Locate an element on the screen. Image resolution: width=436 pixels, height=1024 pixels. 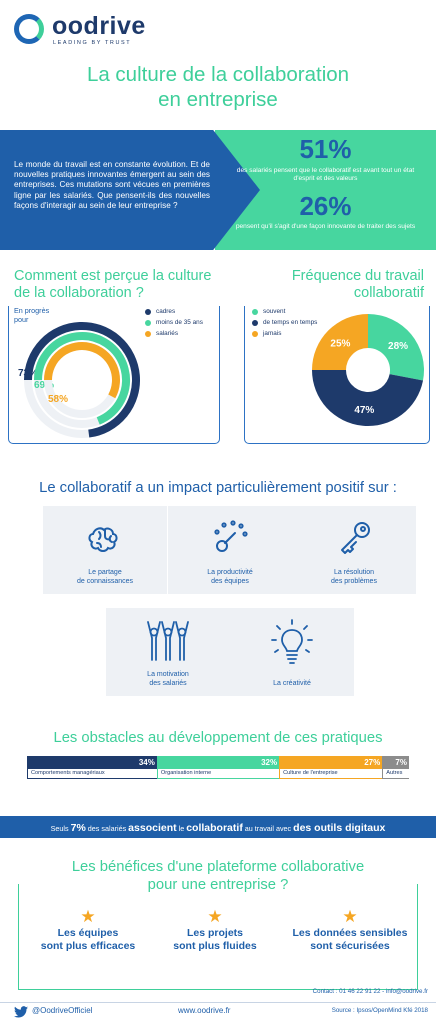
digital-word-associent: associent is located at coordinates (152, 828).